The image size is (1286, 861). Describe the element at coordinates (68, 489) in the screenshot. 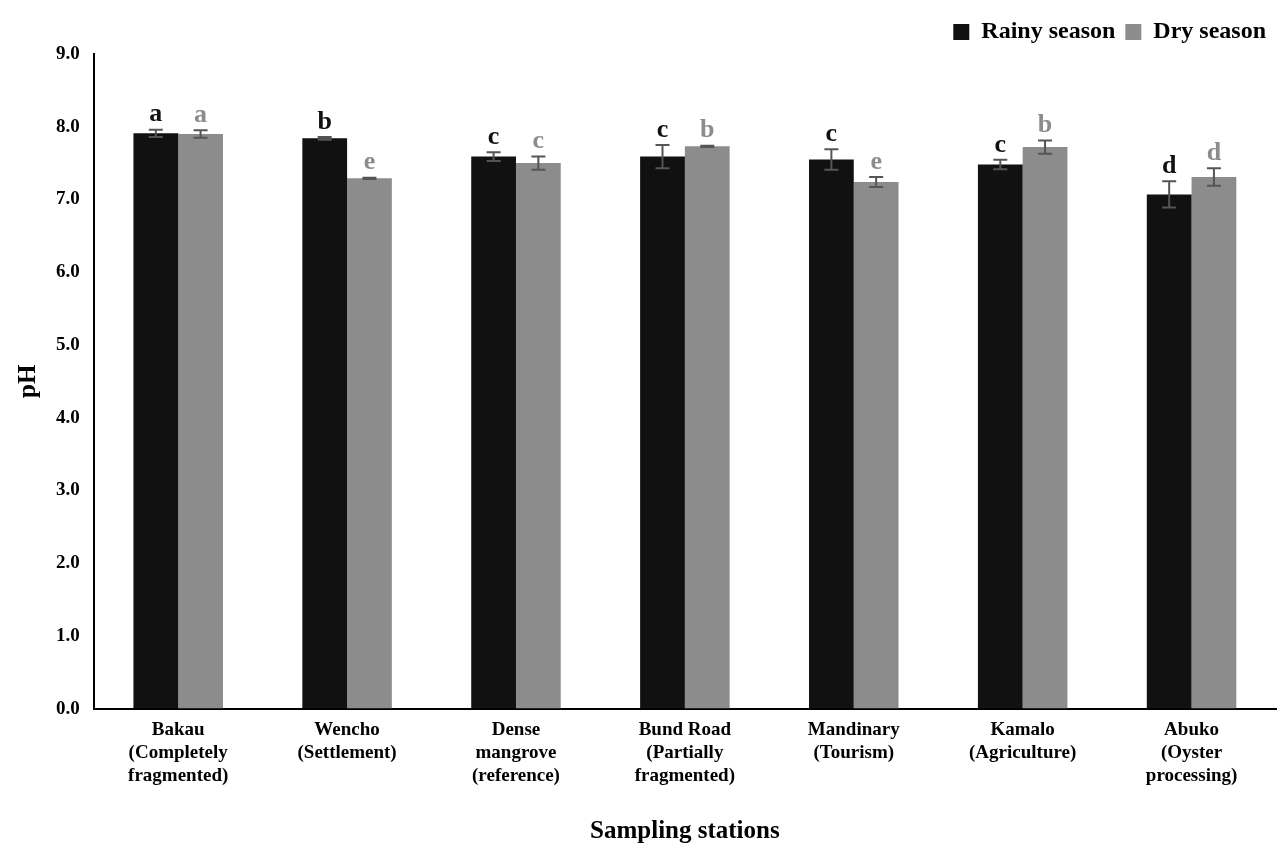

I see `y-tick-label: 3.0` at that location.